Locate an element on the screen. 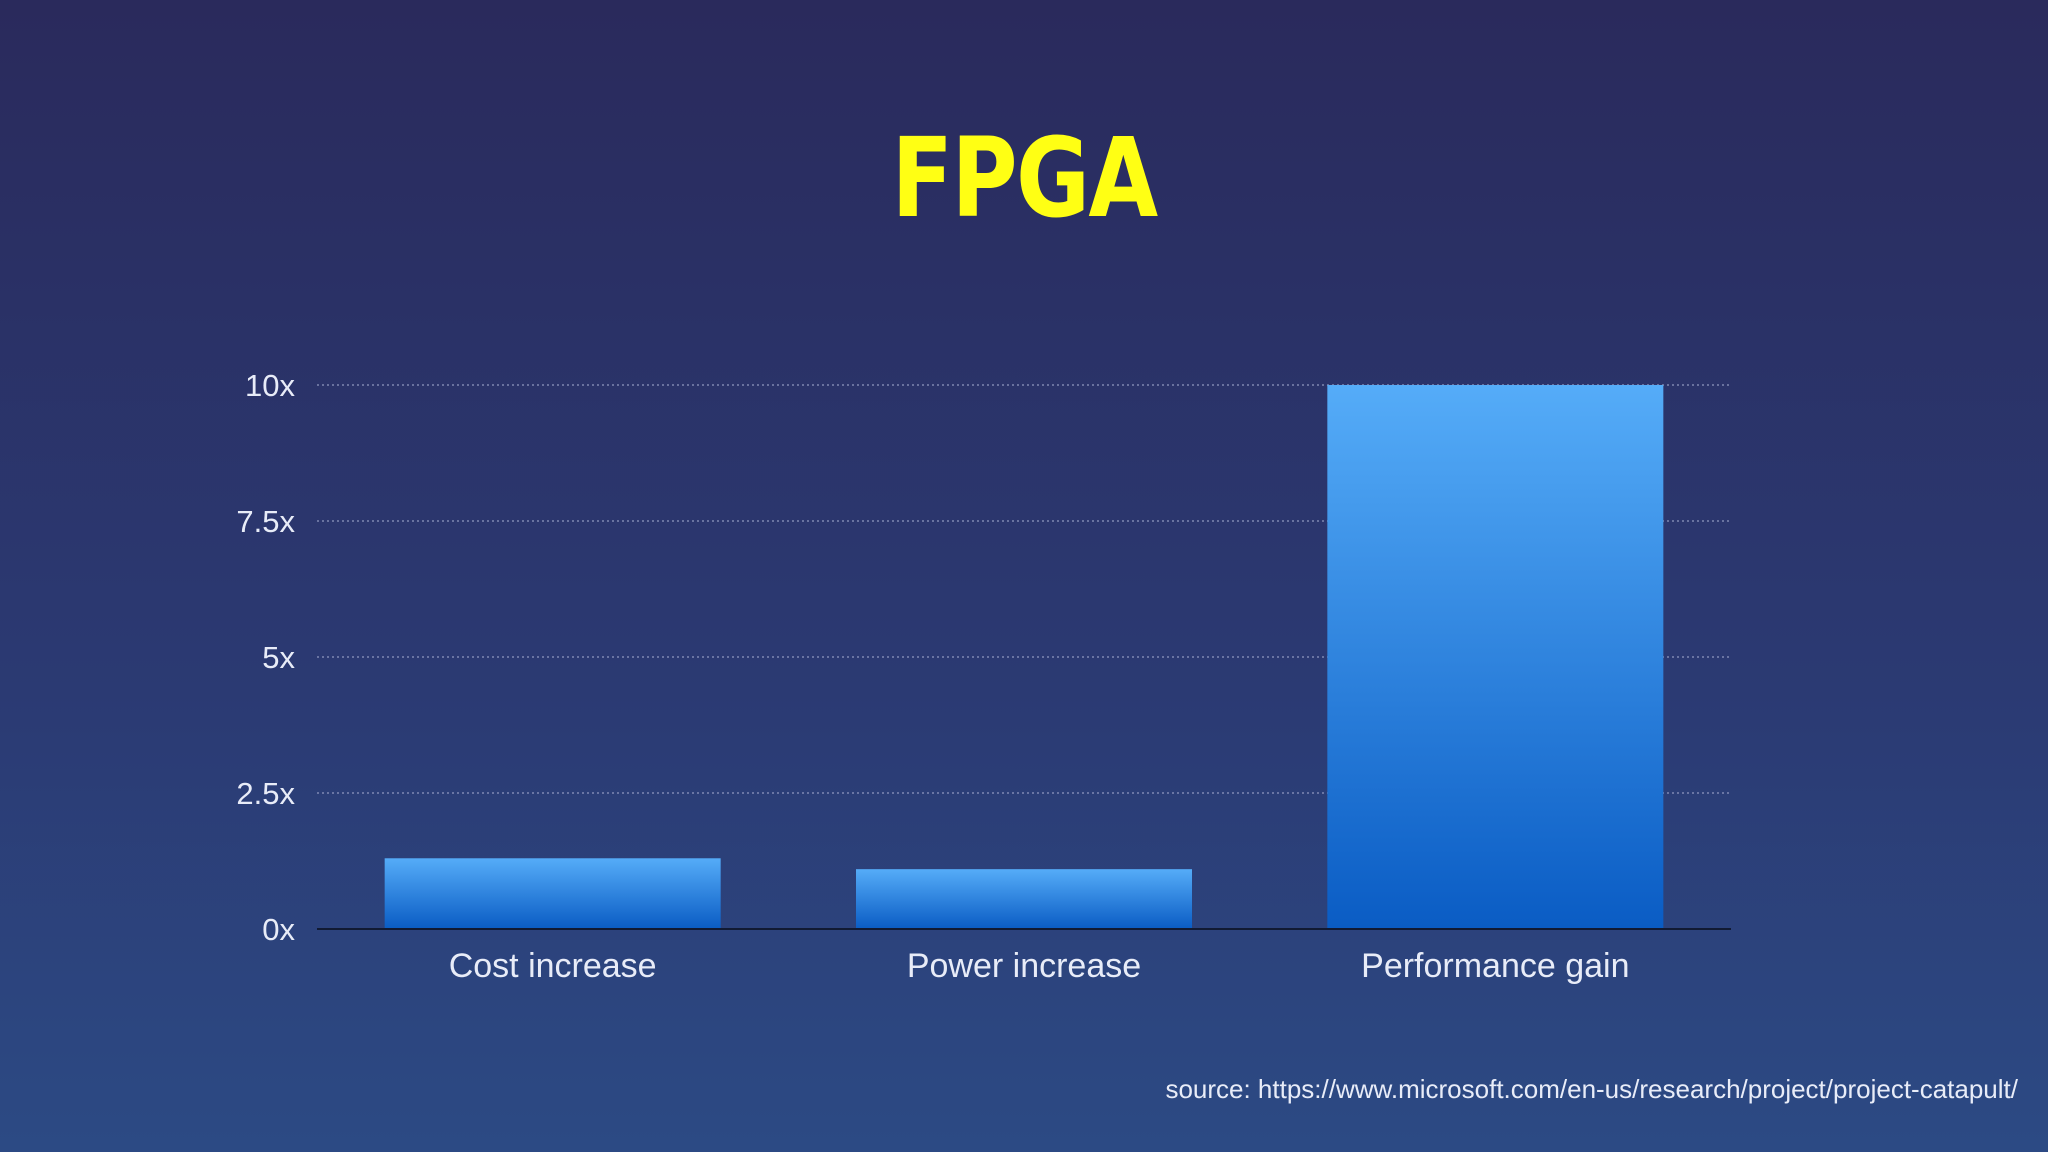 This screenshot has width=2048, height=1152. bar-power-increase is located at coordinates (1024, 899).